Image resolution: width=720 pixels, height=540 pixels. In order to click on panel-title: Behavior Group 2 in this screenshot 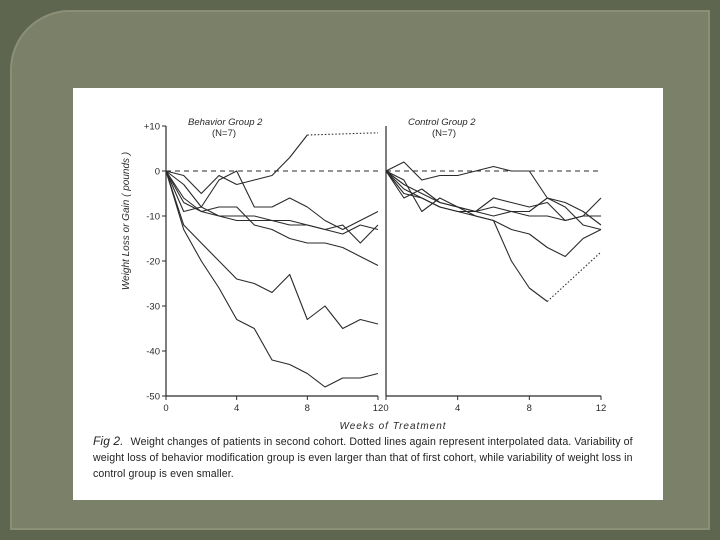, I will do `click(225, 122)`.